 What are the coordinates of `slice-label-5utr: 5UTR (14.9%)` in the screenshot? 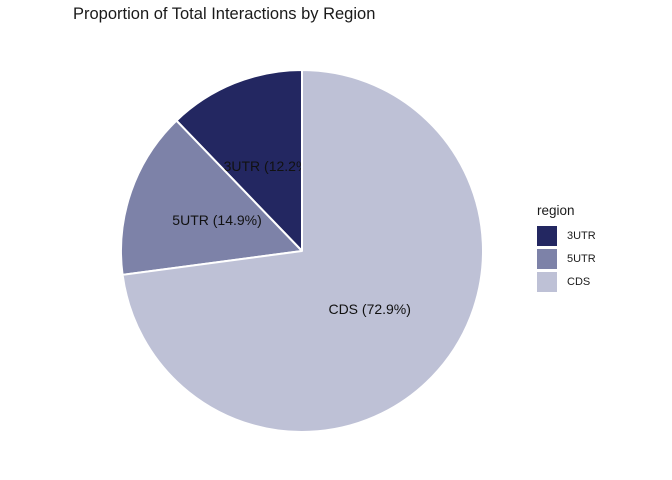 It's located at (216, 220).